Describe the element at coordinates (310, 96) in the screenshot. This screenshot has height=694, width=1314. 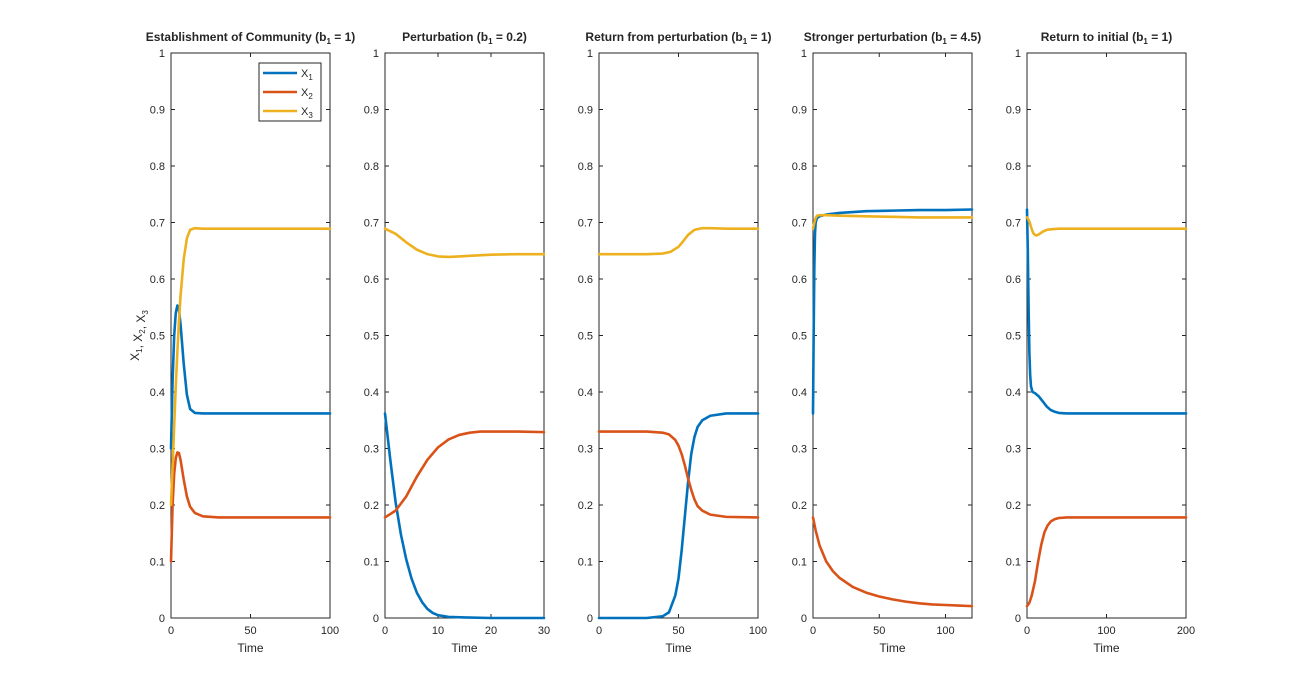
I see `legend-entry-subscript: 2` at that location.